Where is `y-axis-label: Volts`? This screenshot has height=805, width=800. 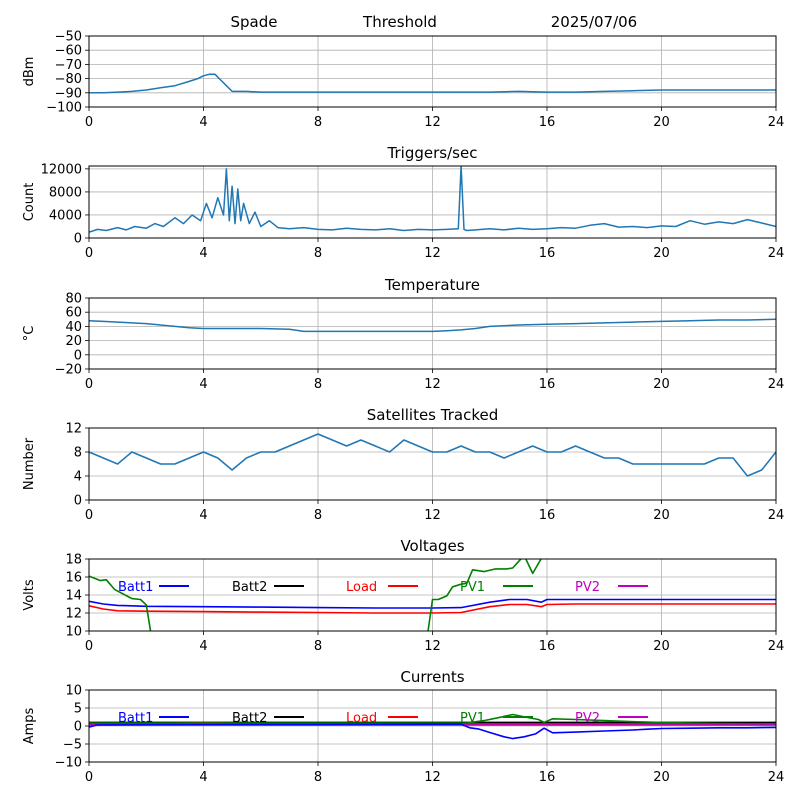
y-axis-label: Volts is located at coordinates (29, 595).